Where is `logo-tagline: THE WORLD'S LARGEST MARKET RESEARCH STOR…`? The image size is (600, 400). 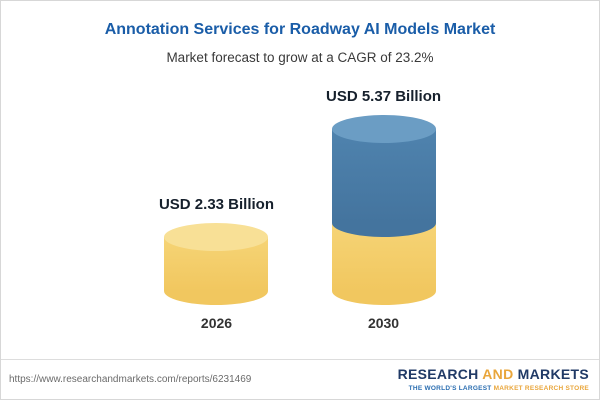
logo-tagline: THE WORLD'S LARGEST MARKET RESEARCH STOR… is located at coordinates (493, 388).